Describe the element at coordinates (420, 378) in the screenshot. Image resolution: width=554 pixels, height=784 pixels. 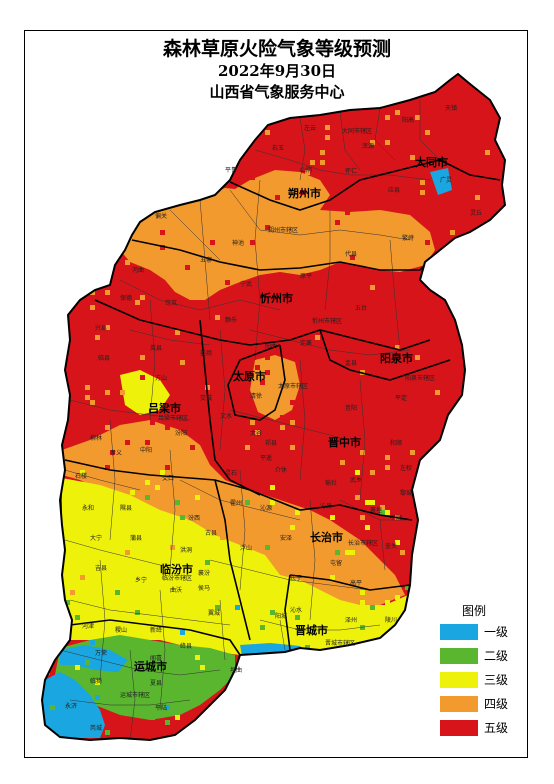
I see `county-label: 阳泉市辖区` at that location.